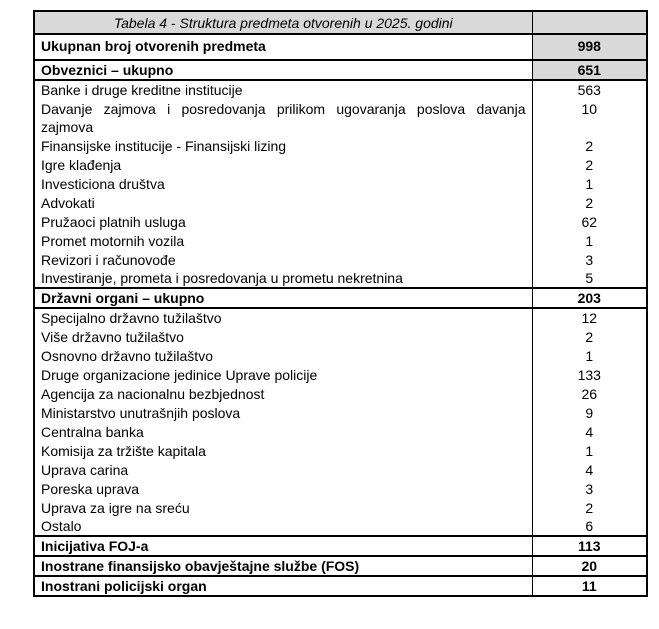 This screenshot has width=659, height=629. Describe the element at coordinates (589, 317) in the screenshot. I see `row-value: 12` at that location.